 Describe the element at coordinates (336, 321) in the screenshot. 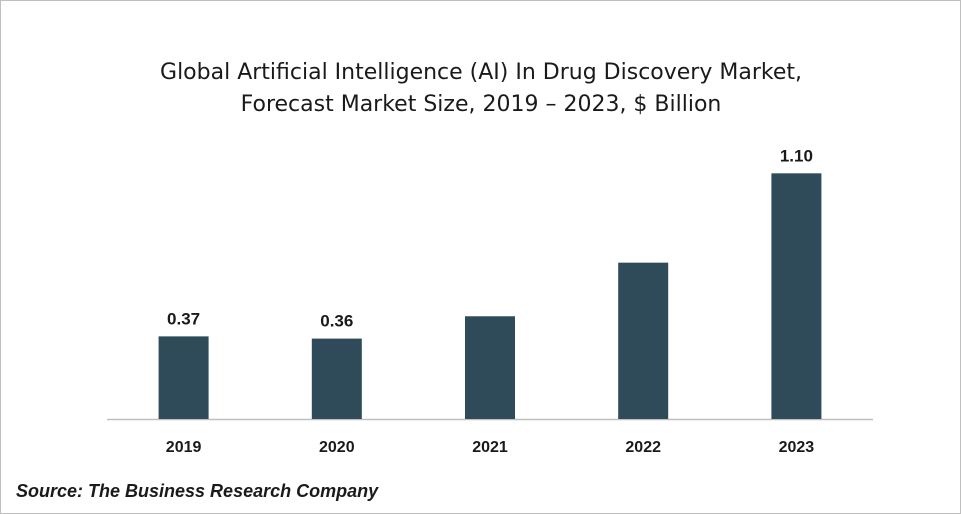

I see `data-label-2020: 0.36` at that location.